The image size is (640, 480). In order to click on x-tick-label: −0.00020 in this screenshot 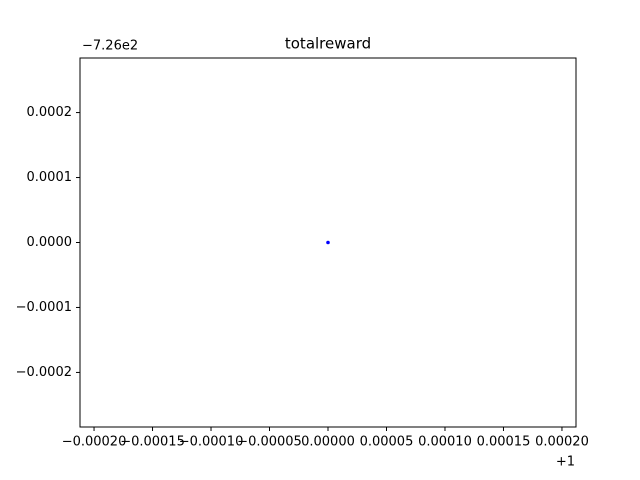, I will do `click(94, 442)`.